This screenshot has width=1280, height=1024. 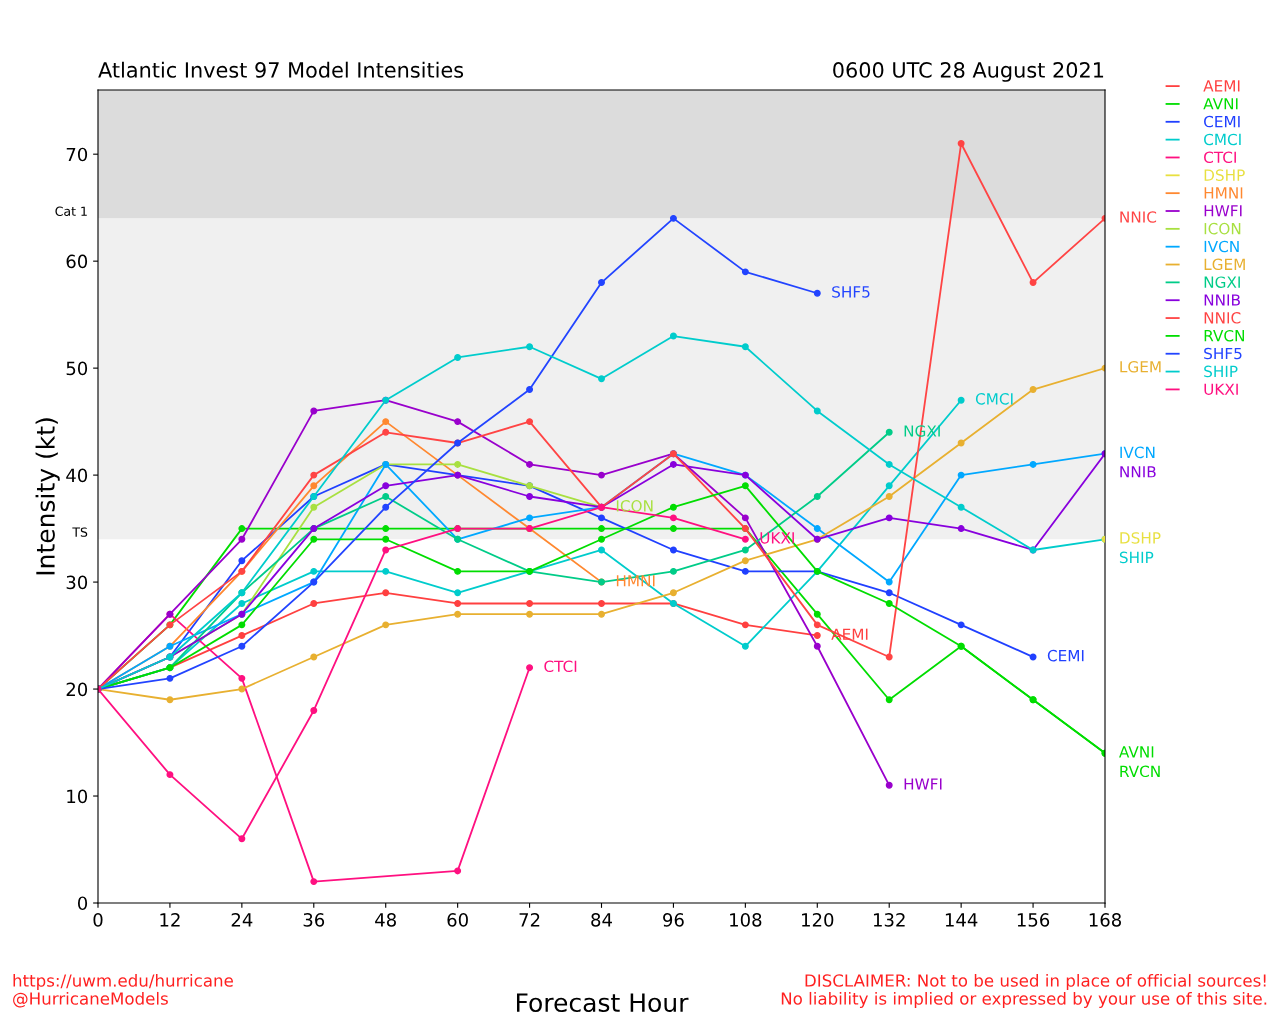 I want to click on y-tick-label: 30, so click(x=77, y=582).